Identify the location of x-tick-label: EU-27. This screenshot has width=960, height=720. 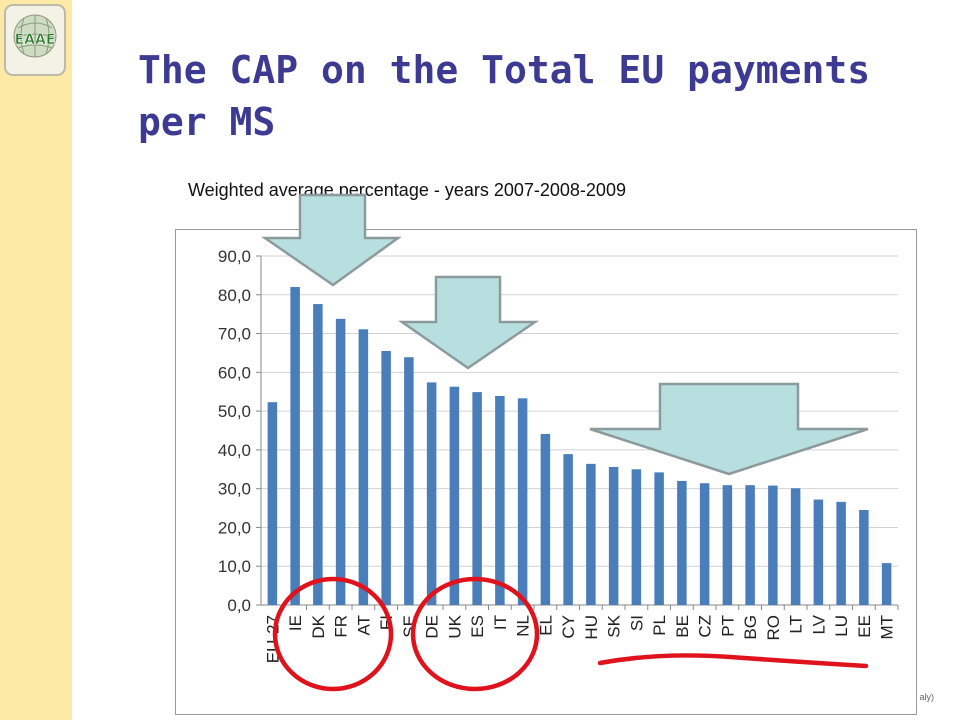
(272, 639).